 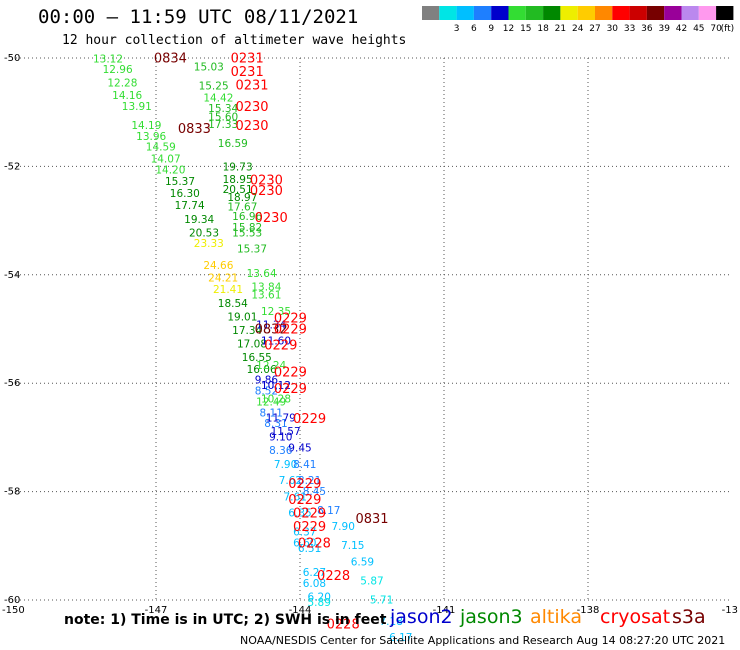 I want to click on wave-height-label: 8.36, so click(x=281, y=451).